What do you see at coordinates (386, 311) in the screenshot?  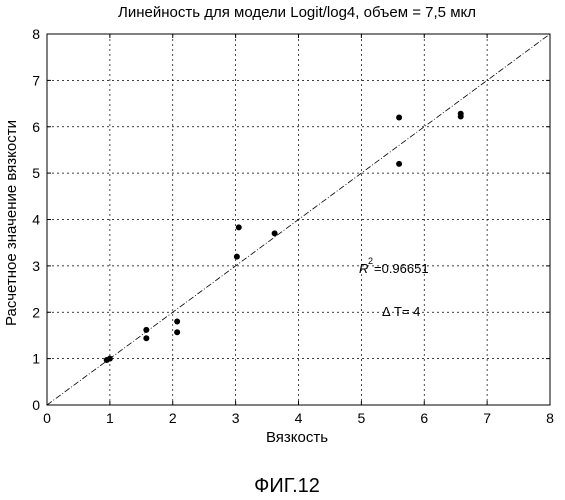 I see `delta-symbol: Δ` at bounding box center [386, 311].